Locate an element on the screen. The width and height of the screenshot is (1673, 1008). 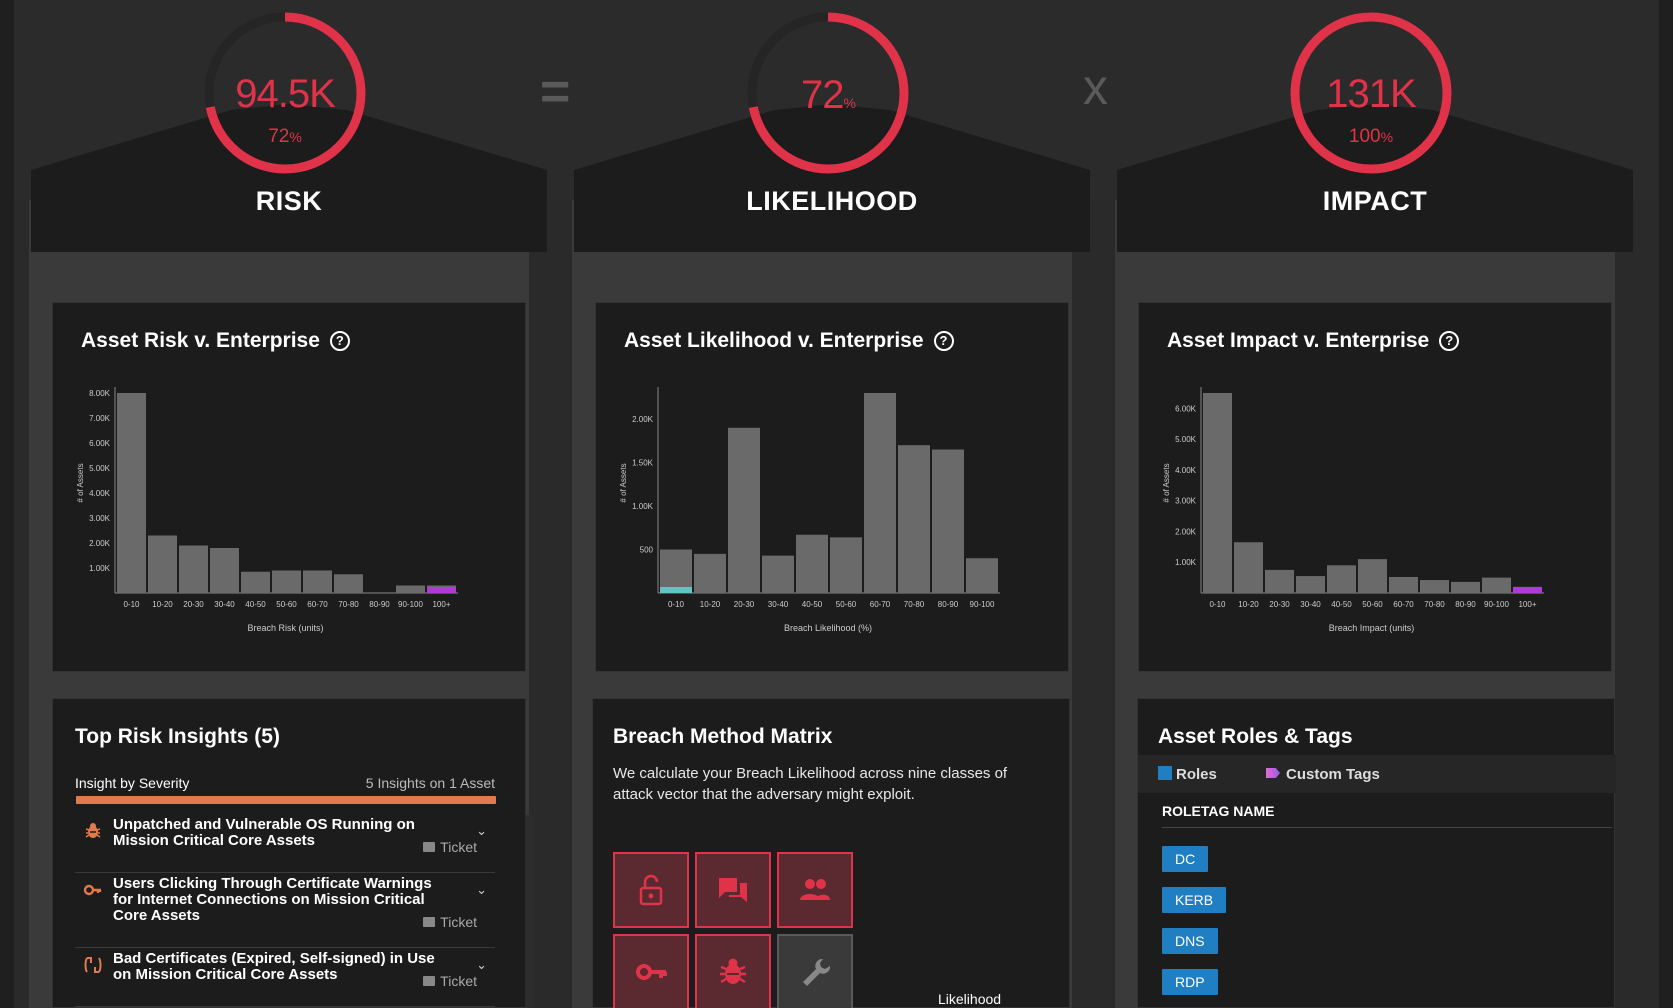
impact-title: IMPACT is located at coordinates (1375, 201).